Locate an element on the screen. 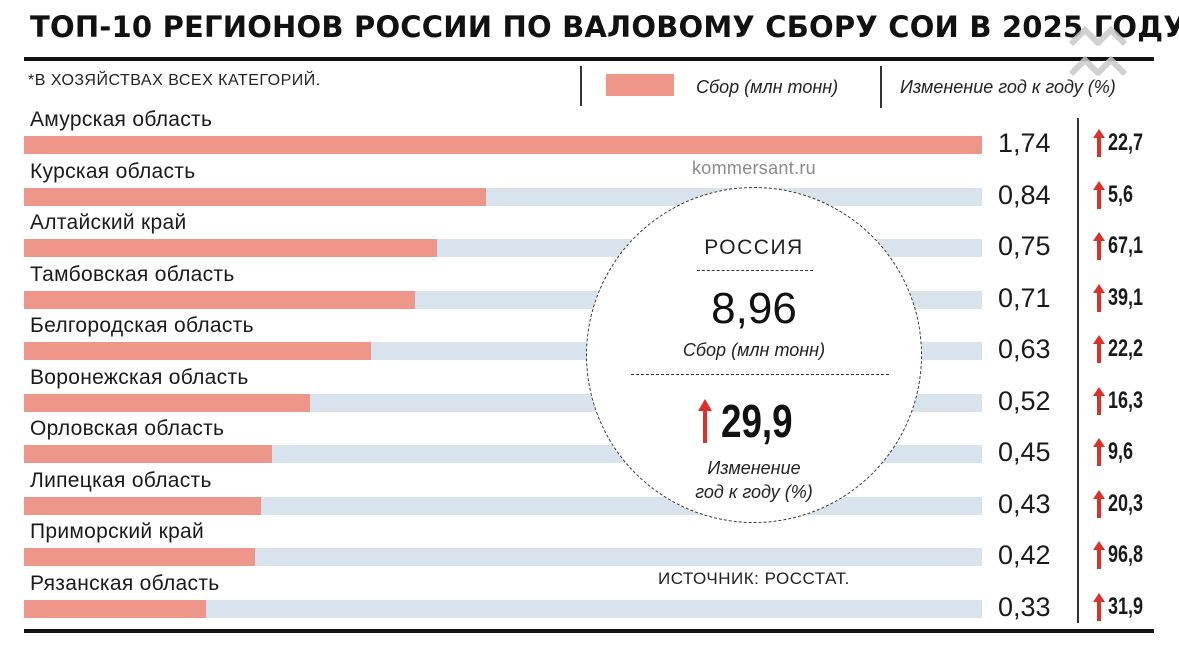  change-label: 31,9 is located at coordinates (1126, 606).